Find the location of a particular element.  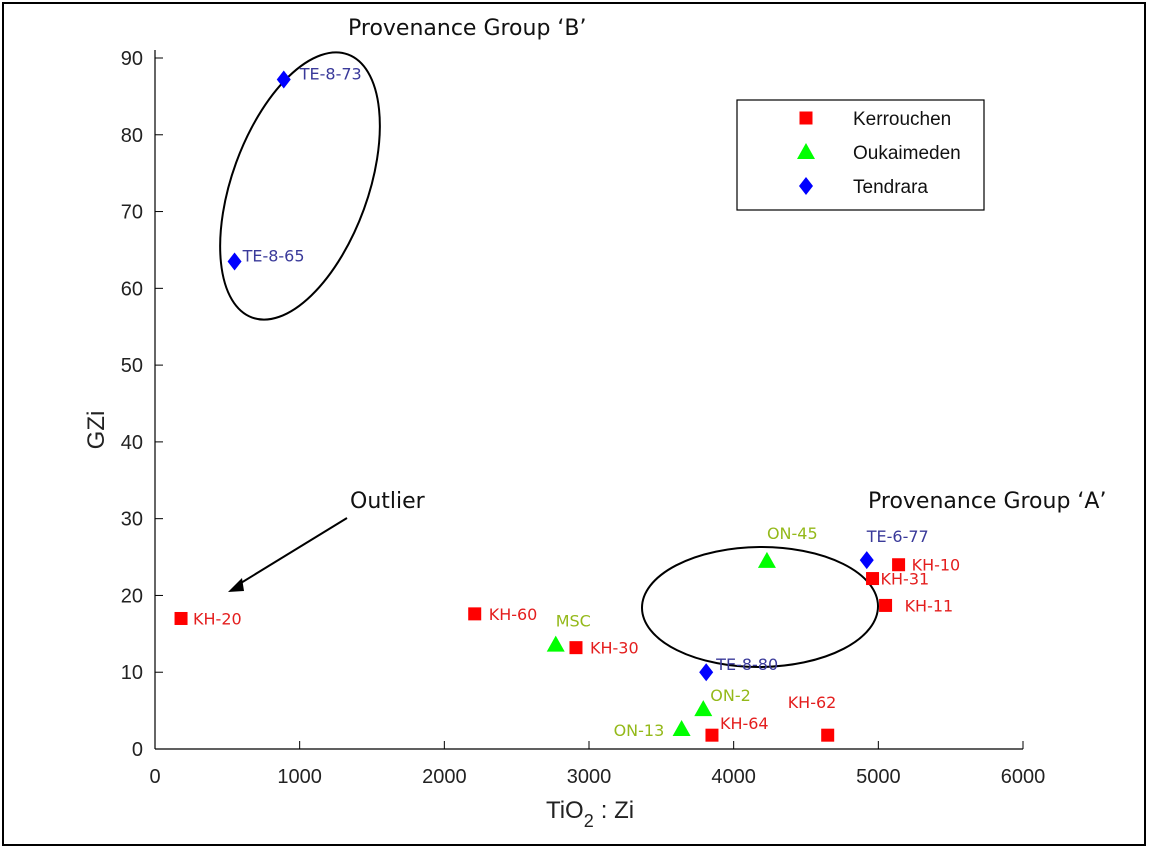

outlier-arrow-head is located at coordinates (236, 585).